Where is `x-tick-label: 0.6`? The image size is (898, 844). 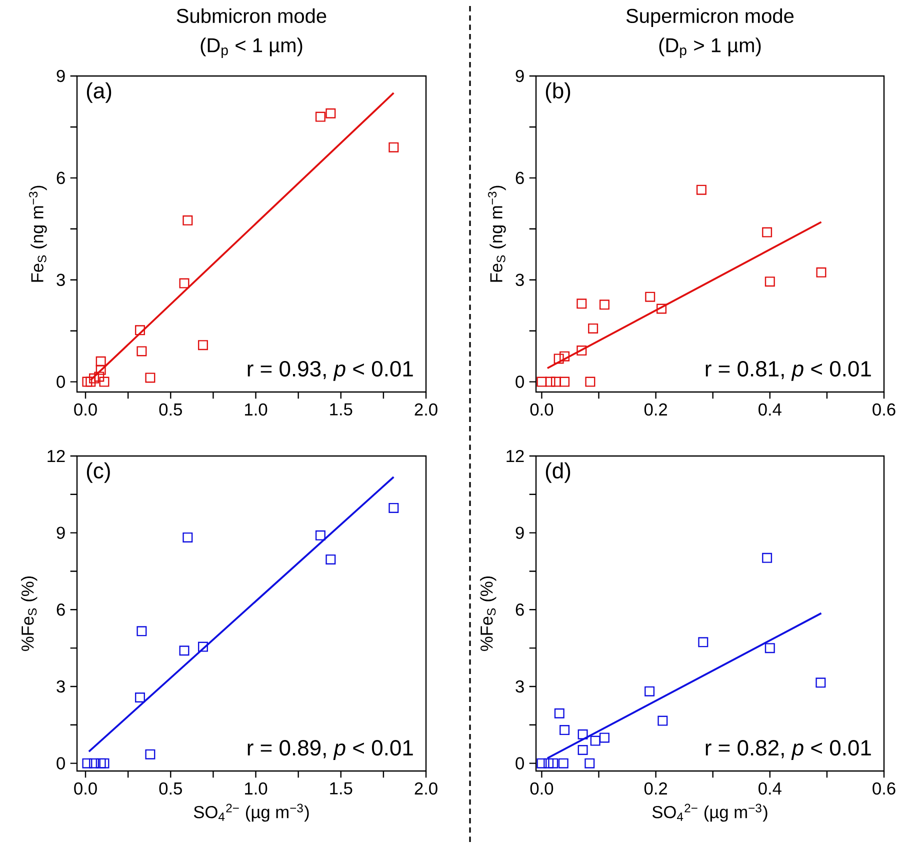 x-tick-label: 0.6 is located at coordinates (884, 788).